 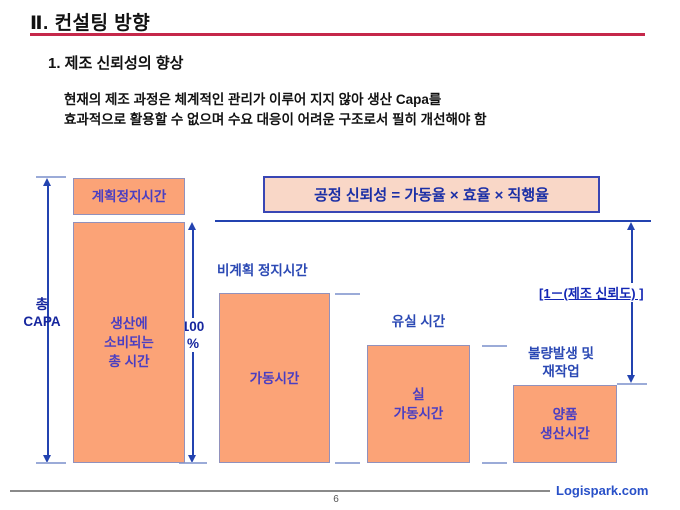 I want to click on box-total-time-line3: 총 시간, so click(x=129, y=361).